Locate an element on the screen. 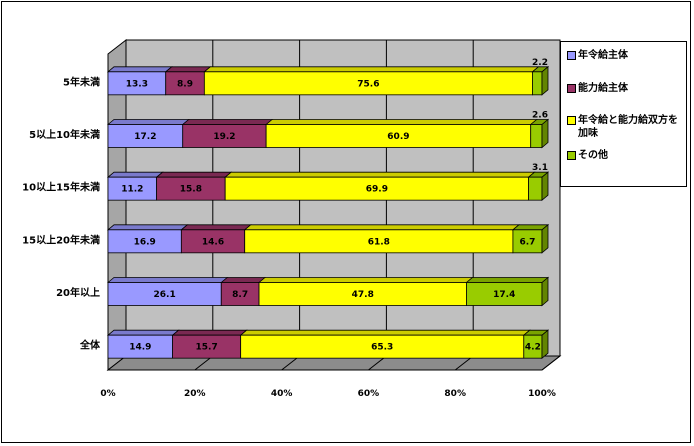 The width and height of the screenshot is (694, 446). data-label: 6.7 is located at coordinates (527, 242).